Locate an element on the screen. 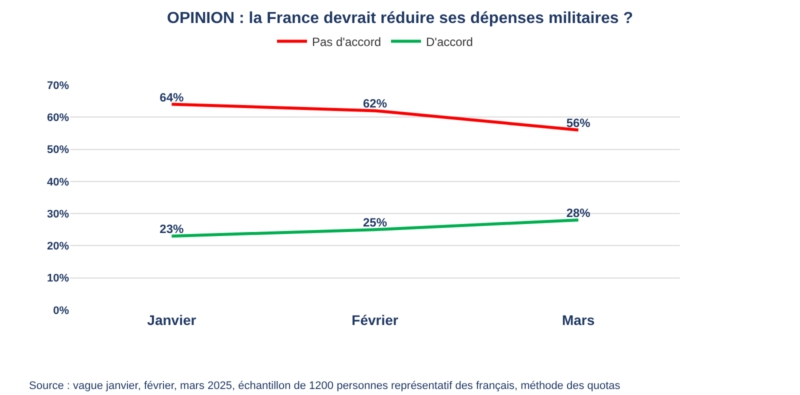 This screenshot has width=800, height=395. source-note: Source : vague janvier, février, mars 2025, échantillon de 1200 personnes représentatif des français, méthode des quotas is located at coordinates (325, 386).